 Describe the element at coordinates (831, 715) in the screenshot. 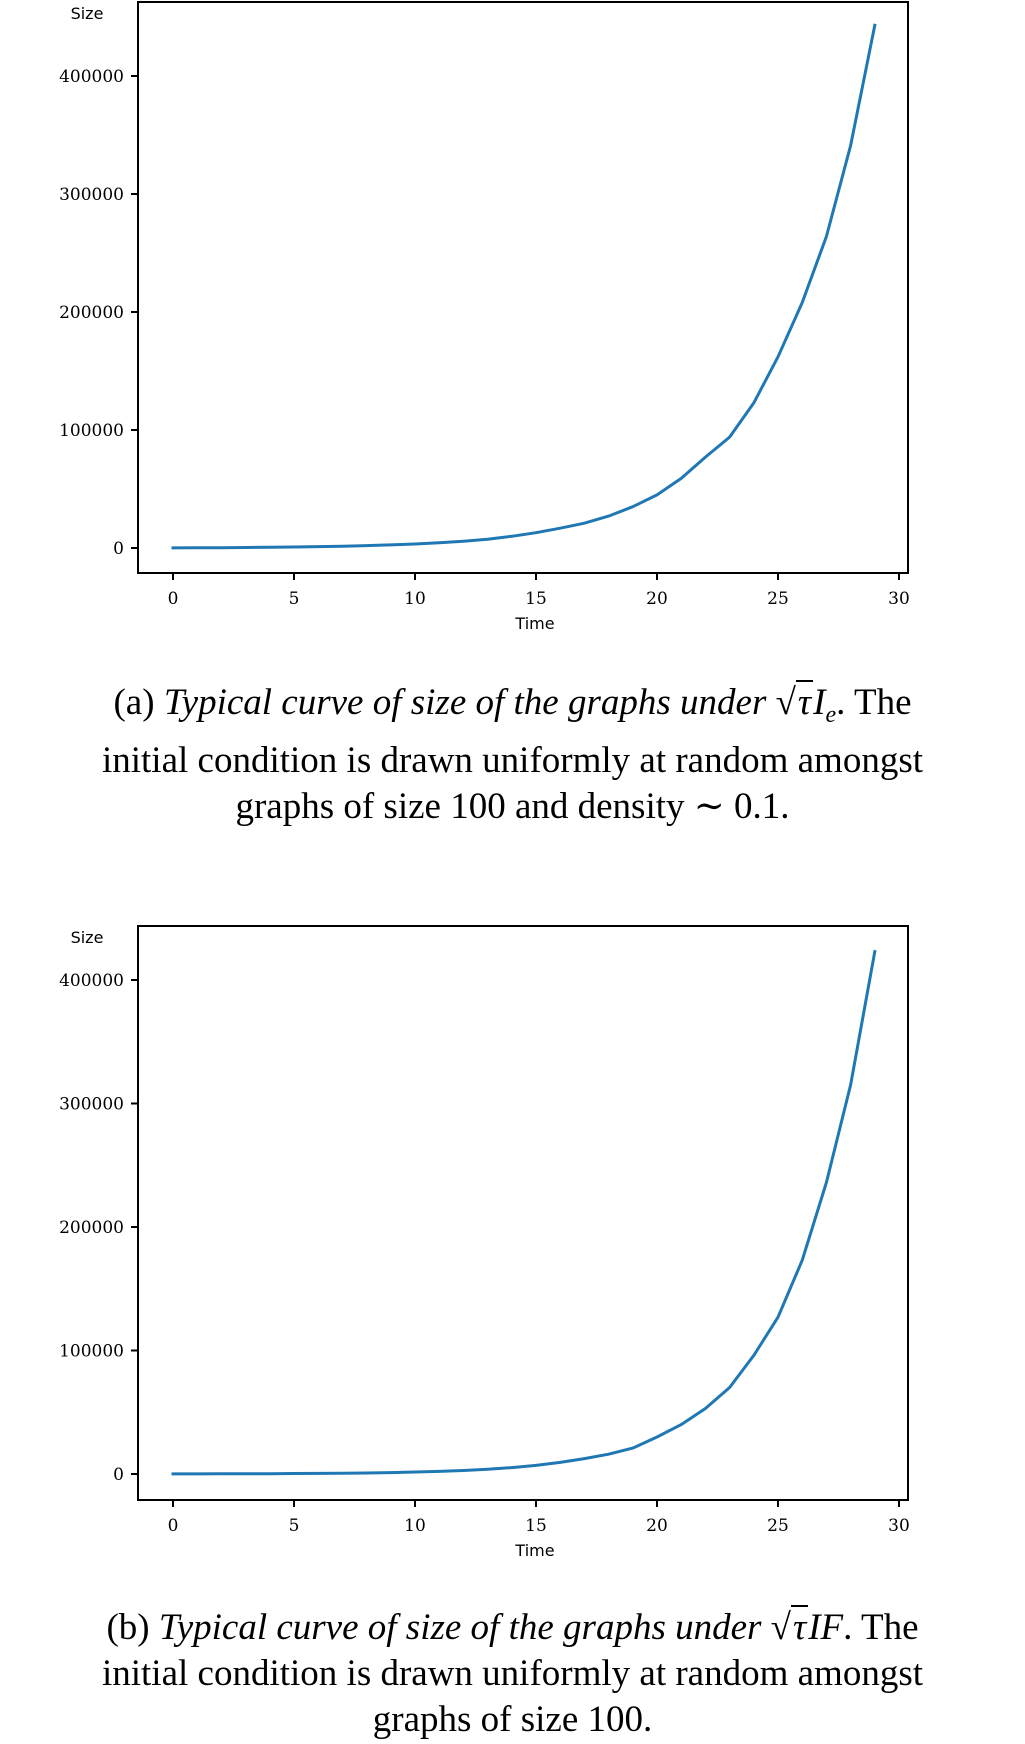

I see `caption-a-subscript: e` at that location.